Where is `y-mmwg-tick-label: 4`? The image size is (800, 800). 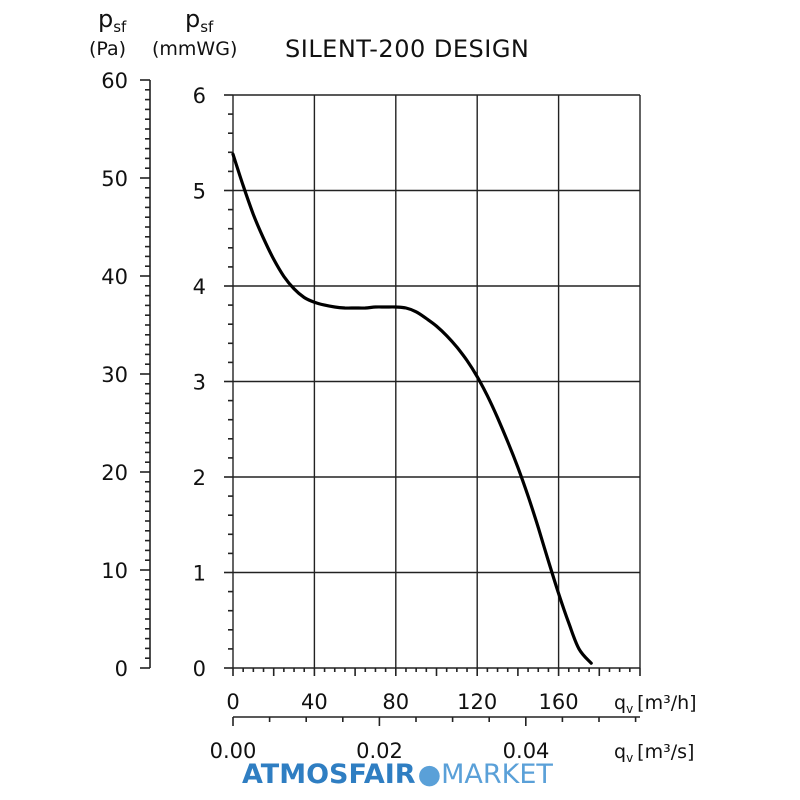 y-mmwg-tick-label: 4 is located at coordinates (199, 287).